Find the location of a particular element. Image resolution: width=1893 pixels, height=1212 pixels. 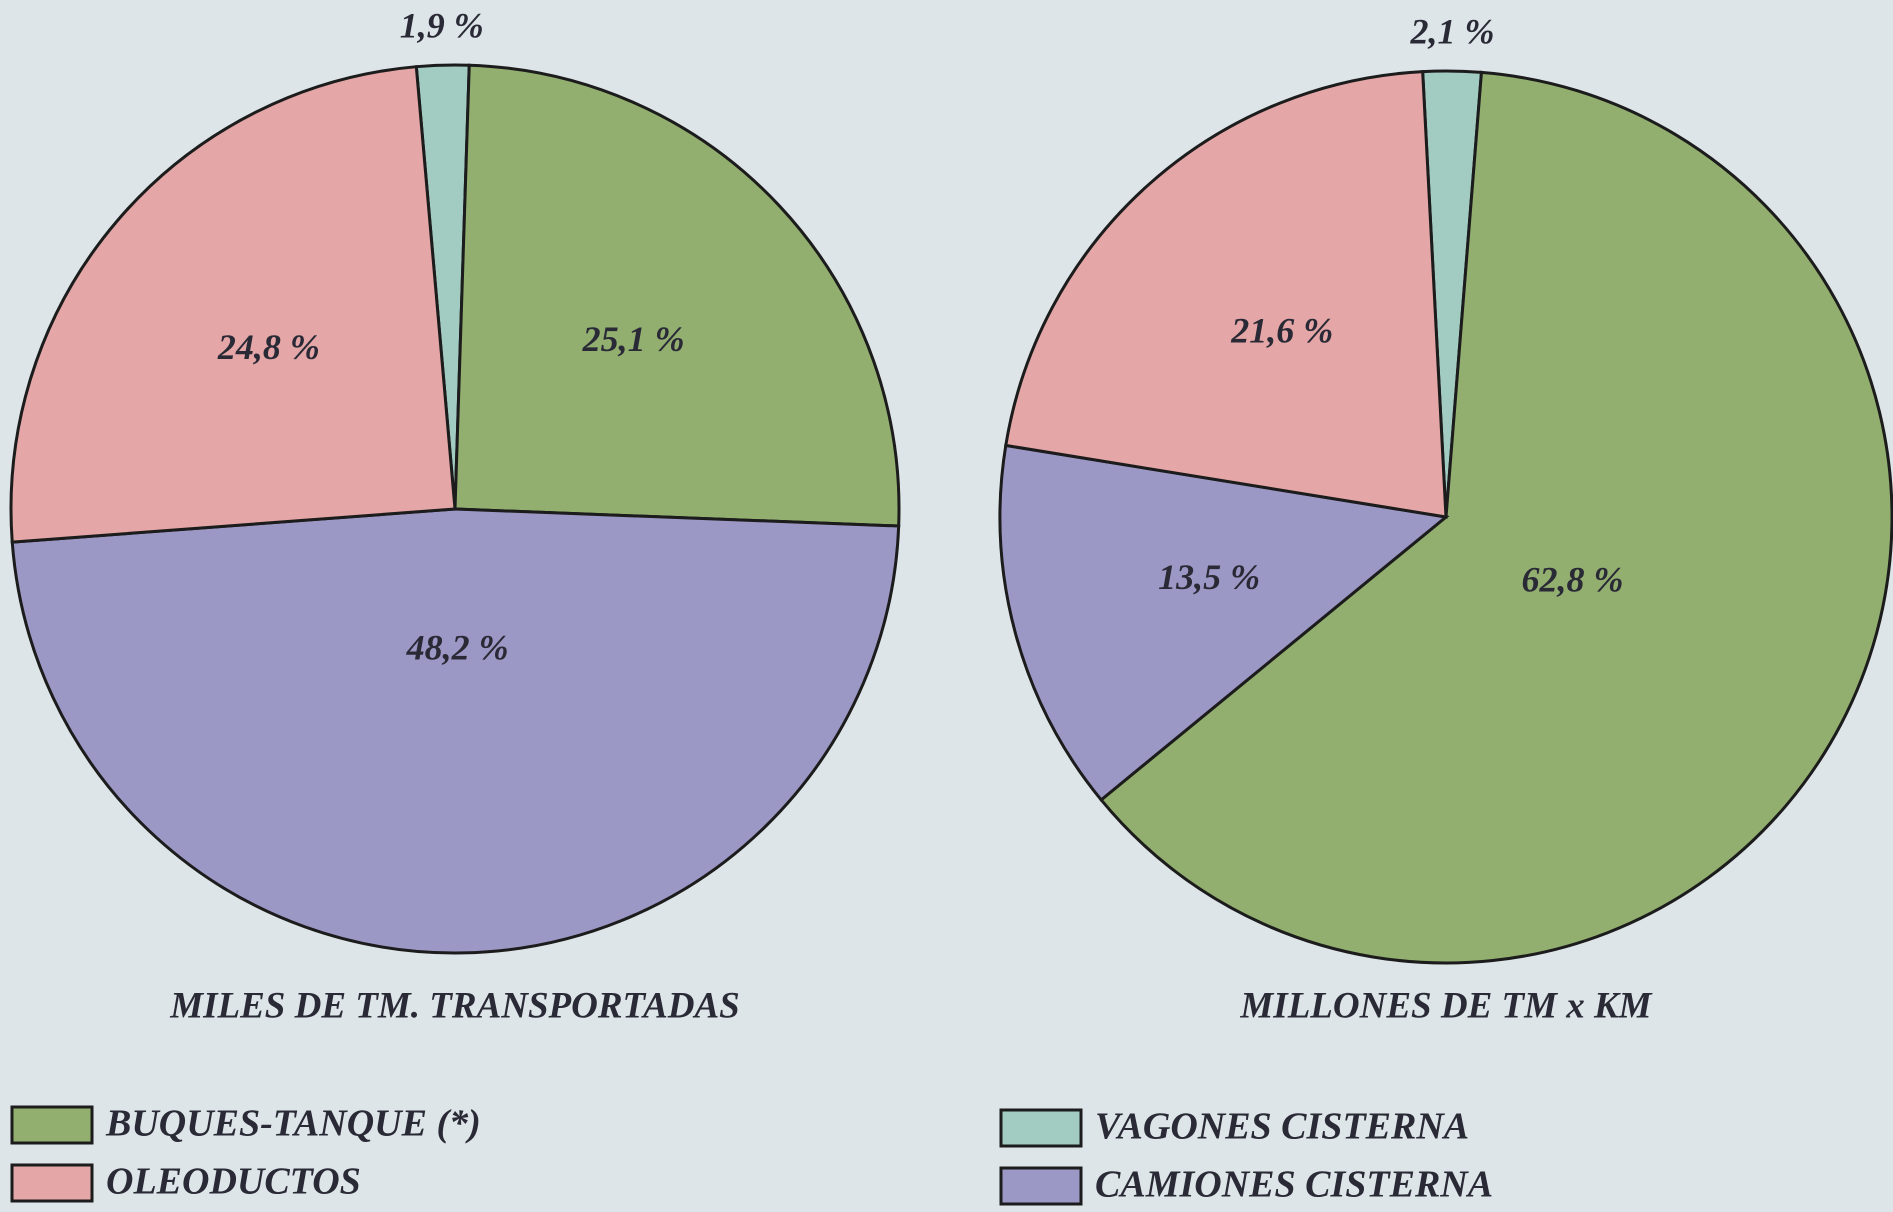

slice-label: 25,1 % is located at coordinates (633, 339).